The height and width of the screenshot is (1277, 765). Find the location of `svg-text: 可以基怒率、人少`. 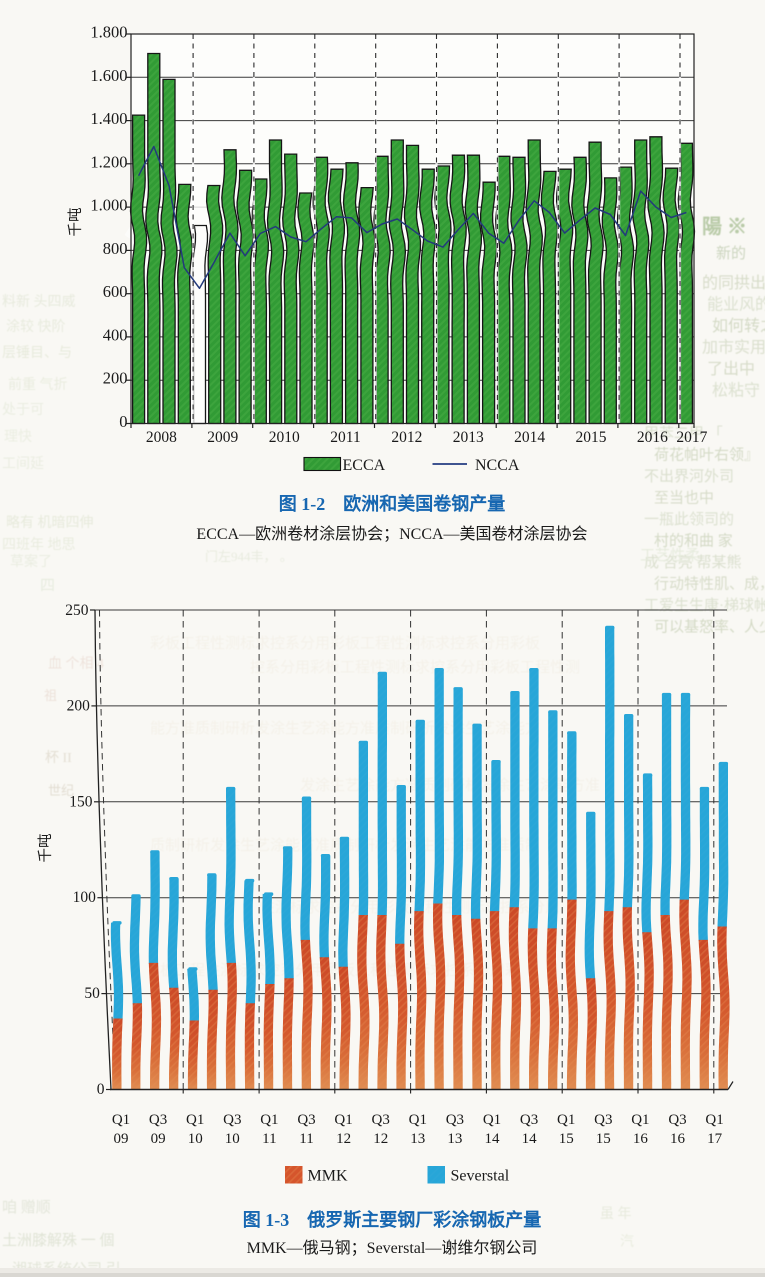

svg-text: 可以基怒率、人少 is located at coordinates (709, 627).